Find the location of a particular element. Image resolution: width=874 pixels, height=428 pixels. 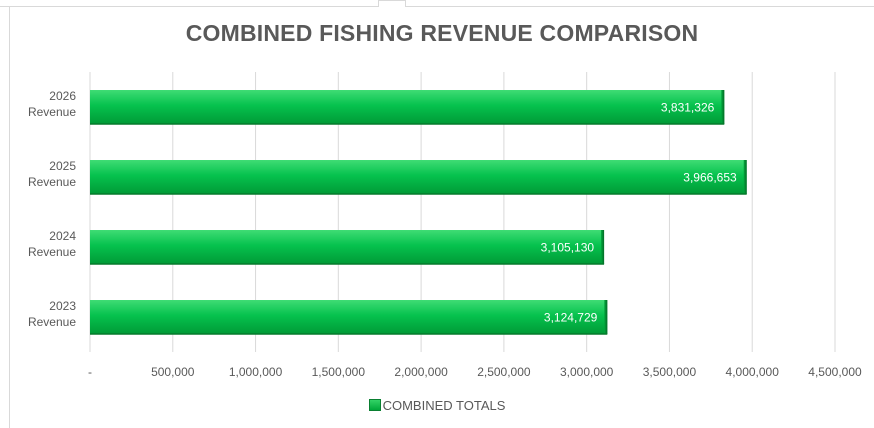

x-tick-label: 2,500,000 is located at coordinates (504, 372).